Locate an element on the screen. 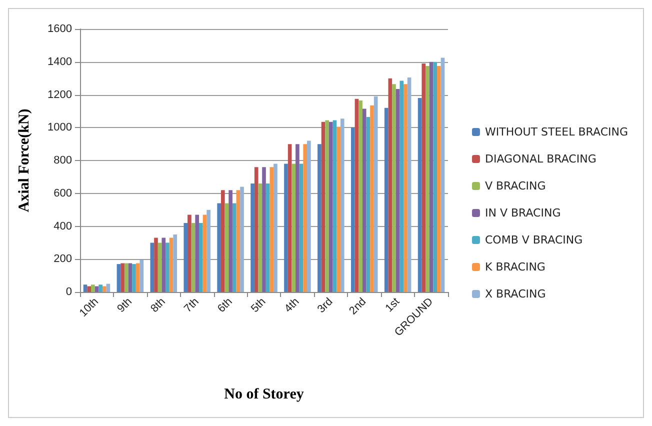 The height and width of the screenshot is (426, 652). legend-label: IN V BRACING is located at coordinates (522, 213).